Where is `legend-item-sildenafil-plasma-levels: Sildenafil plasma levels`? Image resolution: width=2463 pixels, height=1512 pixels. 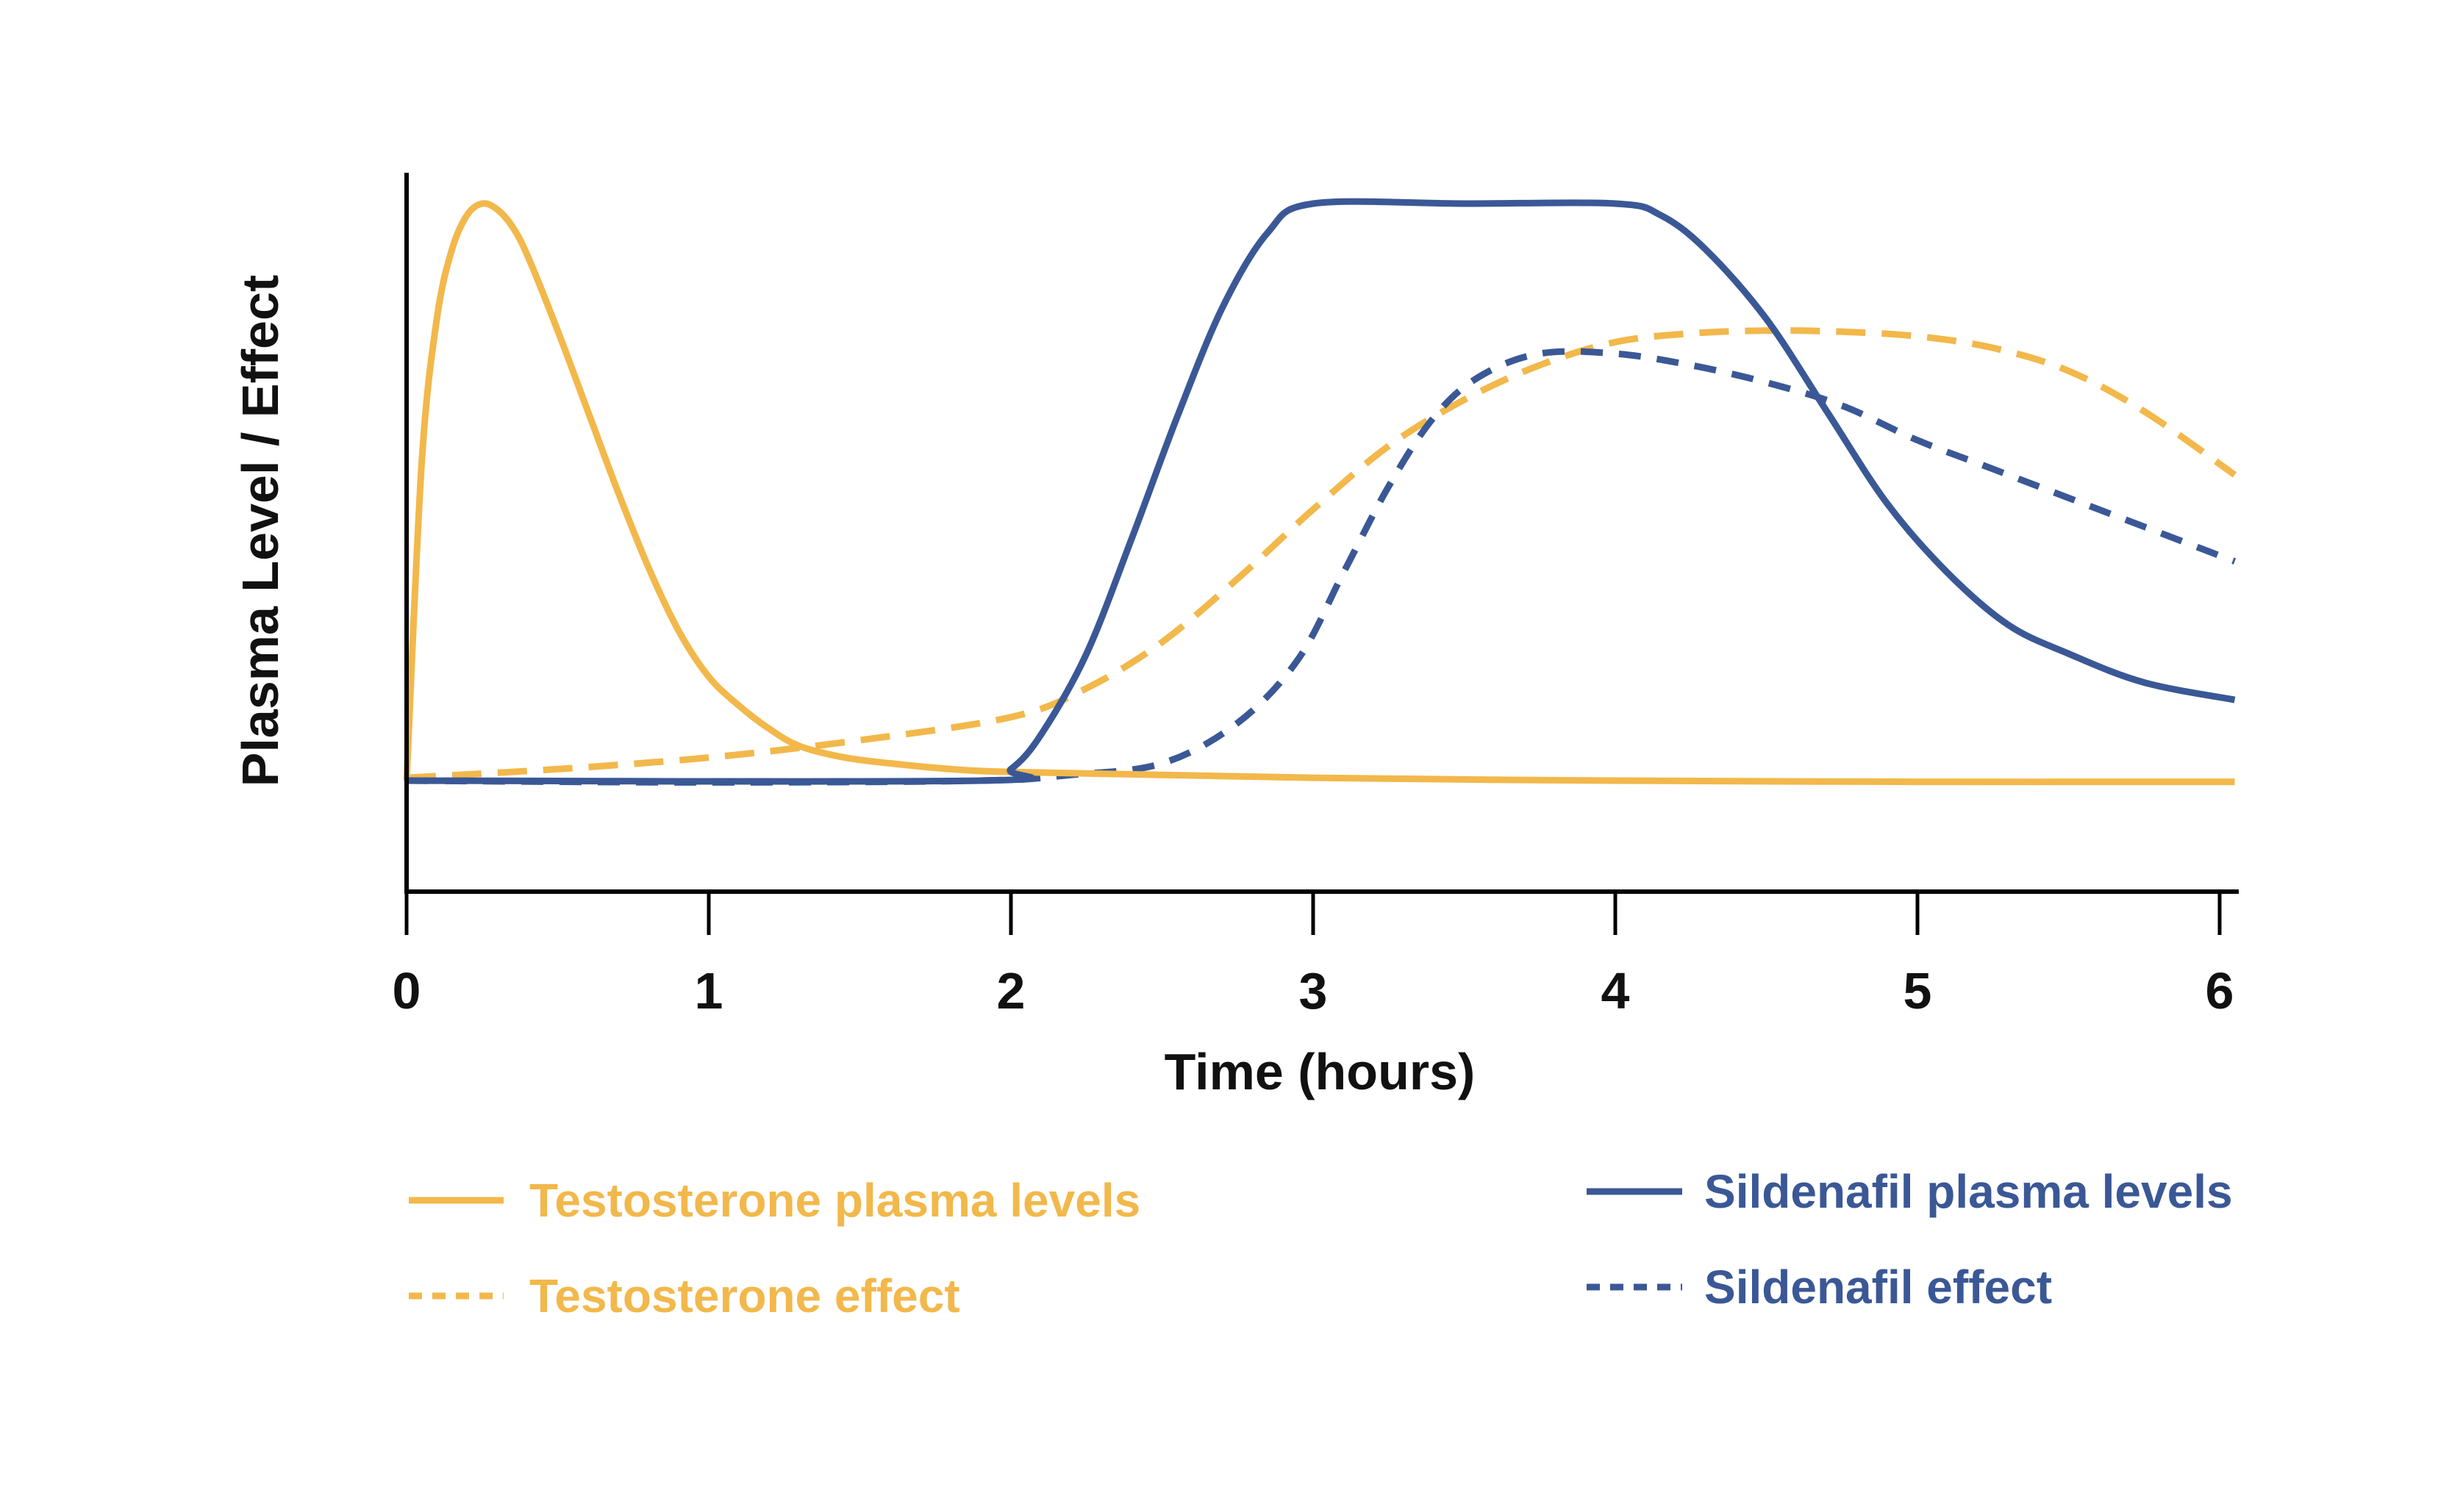
legend-item-sildenafil-plasma-levels: Sildenafil plasma levels is located at coordinates (1910, 1191).